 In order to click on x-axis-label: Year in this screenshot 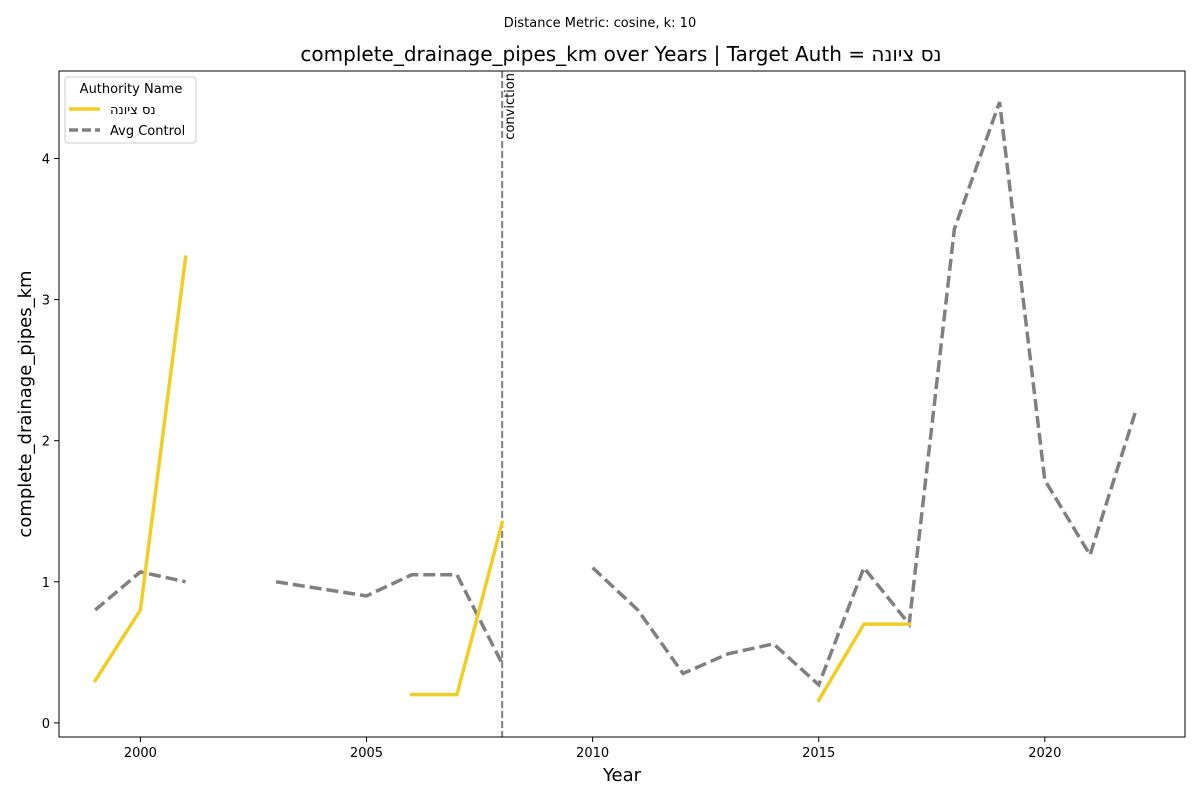, I will do `click(622, 775)`.